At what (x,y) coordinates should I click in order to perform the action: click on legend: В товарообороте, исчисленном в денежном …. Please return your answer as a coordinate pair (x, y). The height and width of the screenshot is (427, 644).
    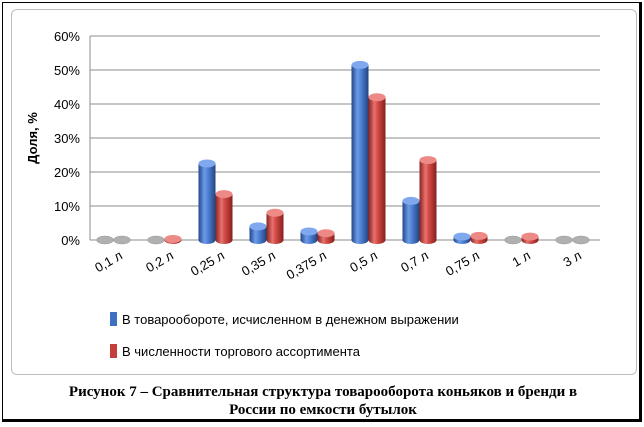
    Looking at the image, I should click on (284, 335).